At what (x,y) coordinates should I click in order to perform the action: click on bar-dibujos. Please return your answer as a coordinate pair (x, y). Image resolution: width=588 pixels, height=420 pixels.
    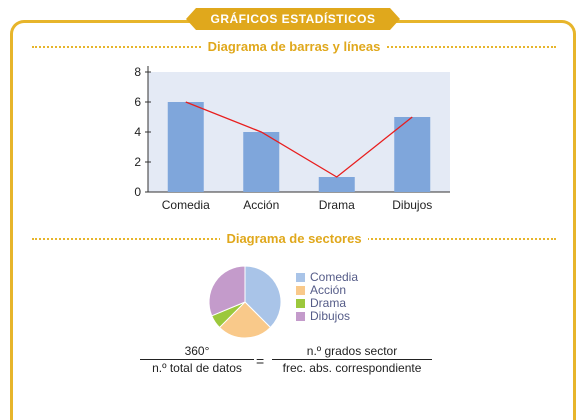
    Looking at the image, I should click on (412, 154).